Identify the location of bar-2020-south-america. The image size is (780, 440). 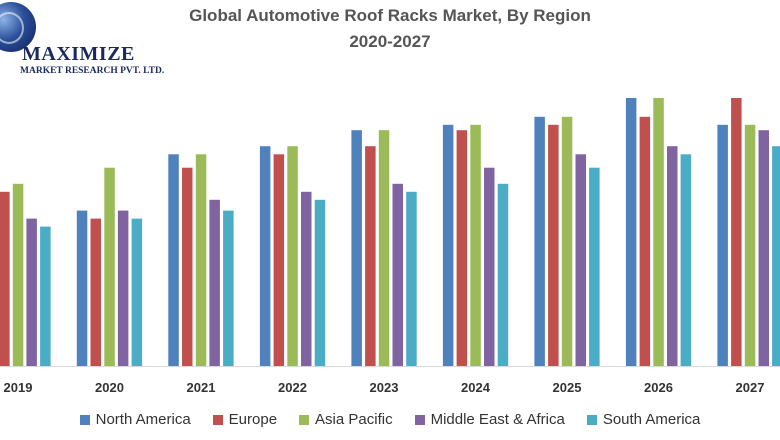
(137, 292).